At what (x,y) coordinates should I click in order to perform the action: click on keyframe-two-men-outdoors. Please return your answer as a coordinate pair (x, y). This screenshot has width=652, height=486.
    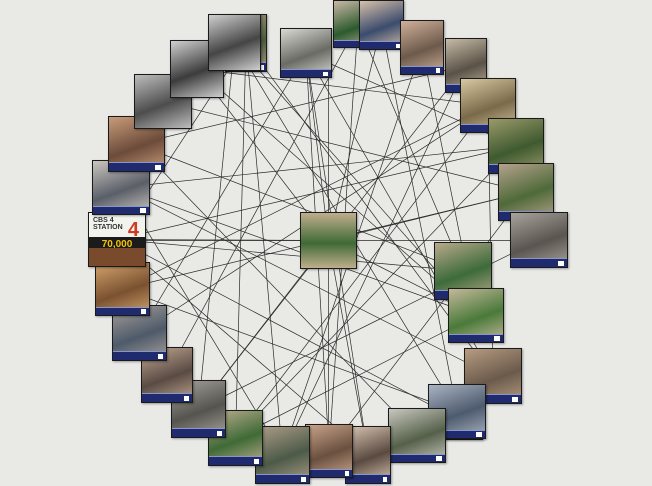
    Looking at the image, I should click on (282, 455).